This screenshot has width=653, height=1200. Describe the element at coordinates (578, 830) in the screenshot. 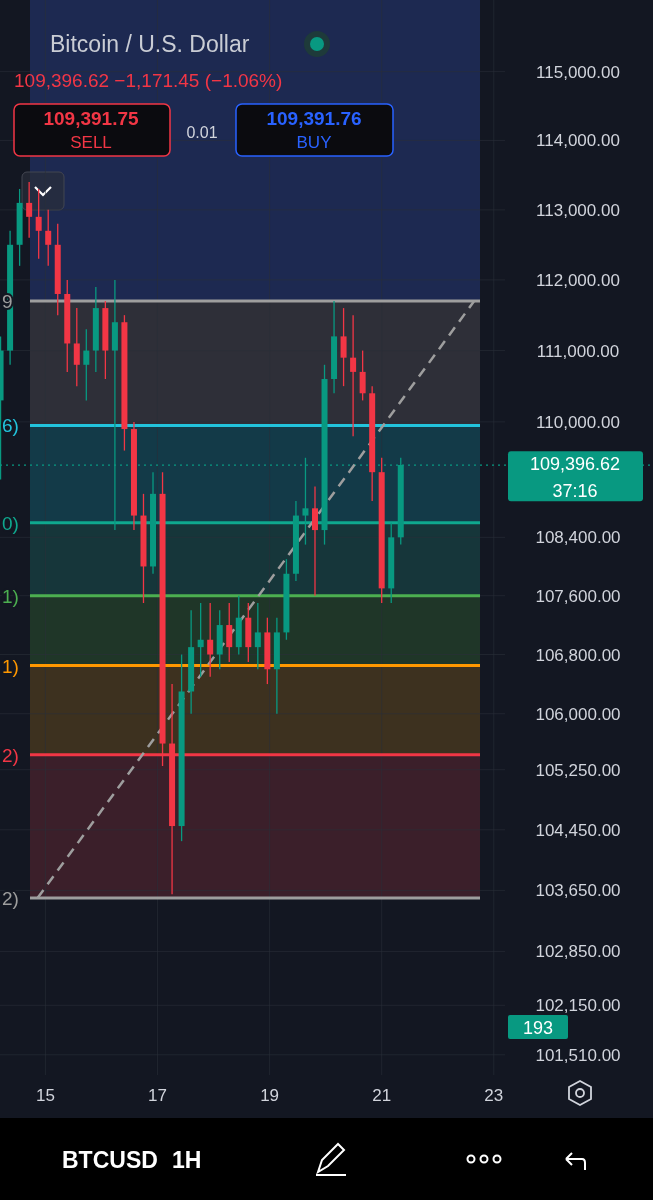

I see `y-tick-label: 104,450.00` at that location.